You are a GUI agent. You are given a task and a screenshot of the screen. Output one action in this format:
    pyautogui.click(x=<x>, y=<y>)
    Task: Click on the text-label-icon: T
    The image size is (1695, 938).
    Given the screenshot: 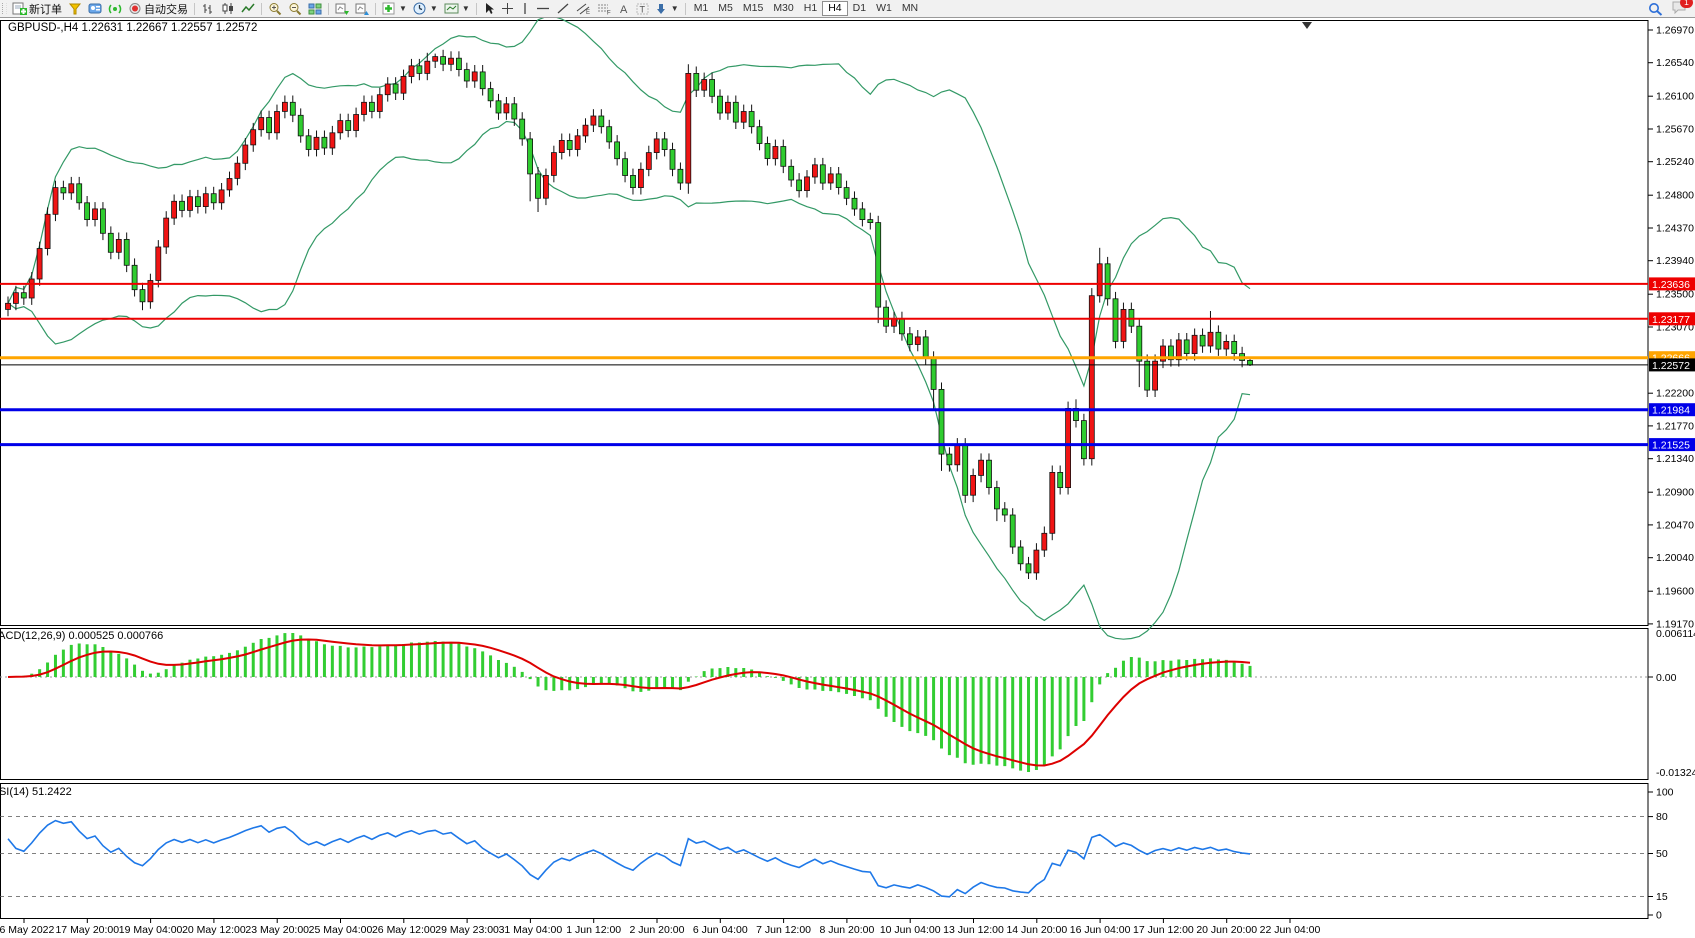 What is the action you would take?
    pyautogui.click(x=642, y=8)
    